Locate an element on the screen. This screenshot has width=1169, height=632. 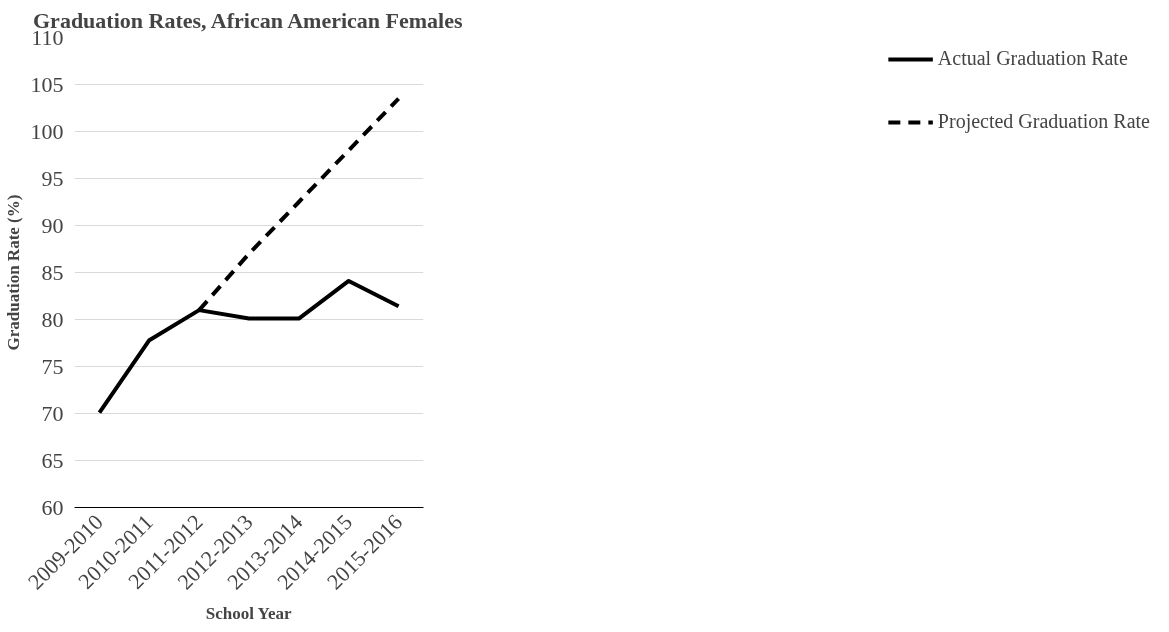
legend-label: Projected Graduation Rate is located at coordinates (1043, 121).